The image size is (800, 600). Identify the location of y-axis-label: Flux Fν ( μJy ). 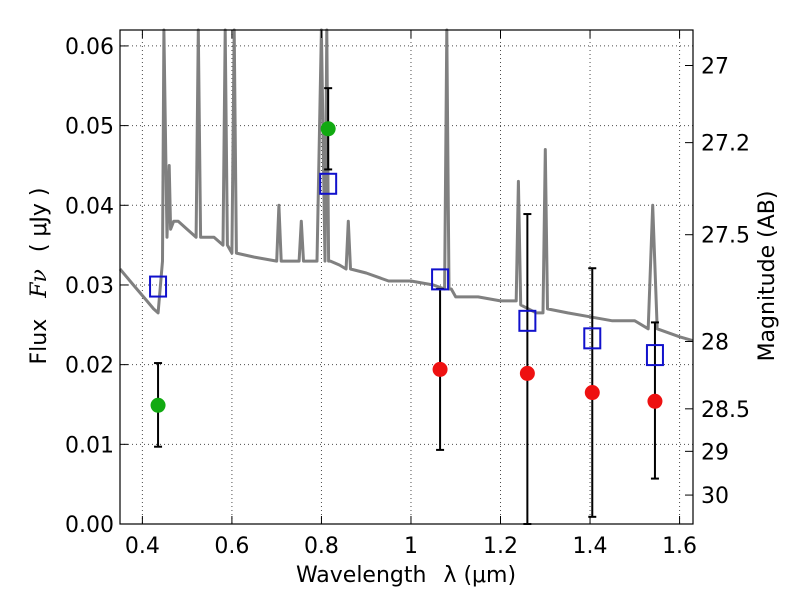
(39, 275).